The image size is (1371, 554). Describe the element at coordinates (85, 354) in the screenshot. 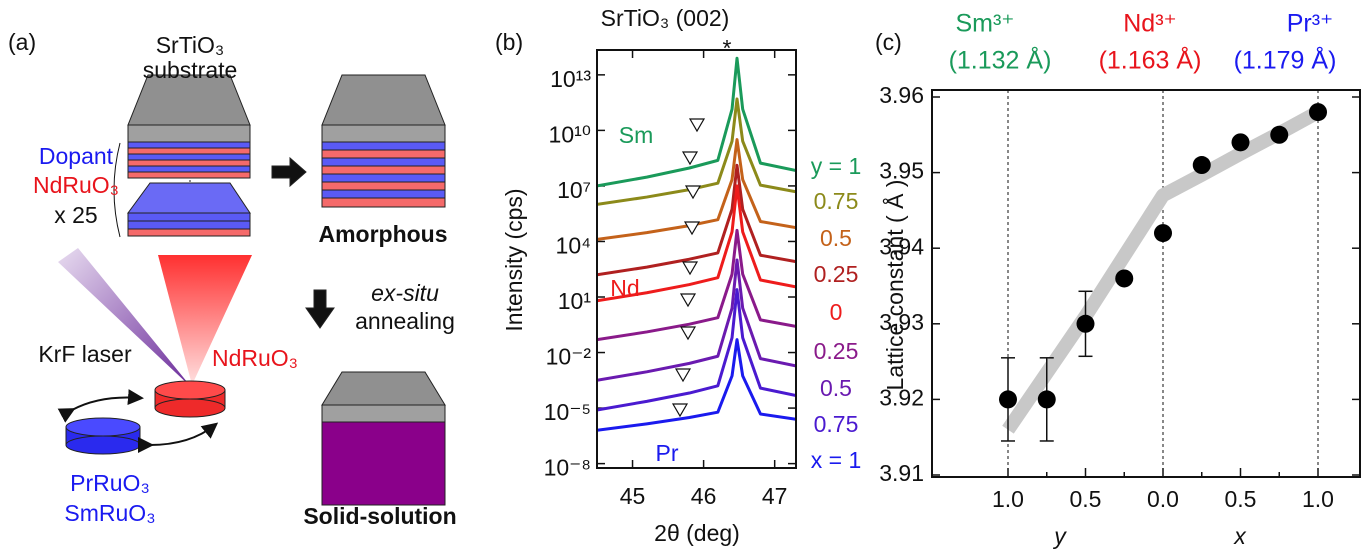

I see `laser-label: KrF laser` at that location.